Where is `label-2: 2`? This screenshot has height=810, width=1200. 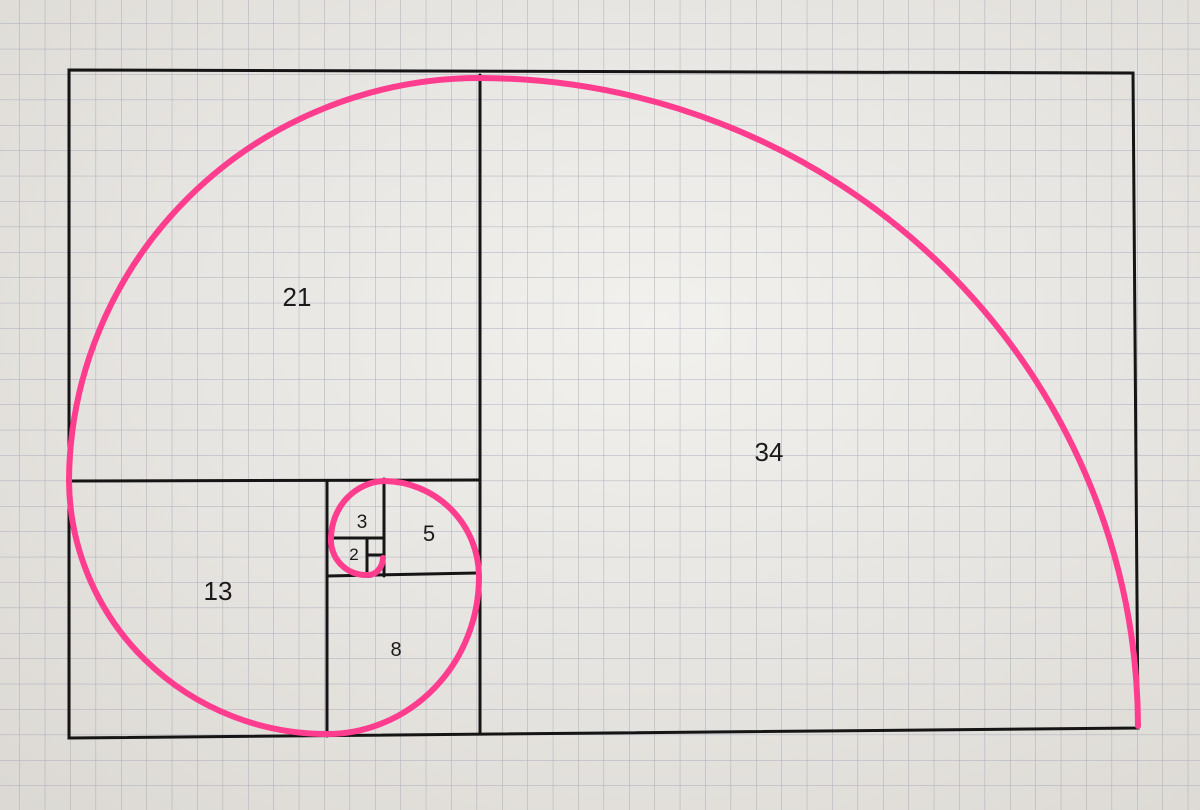
label-2: 2 is located at coordinates (353, 554).